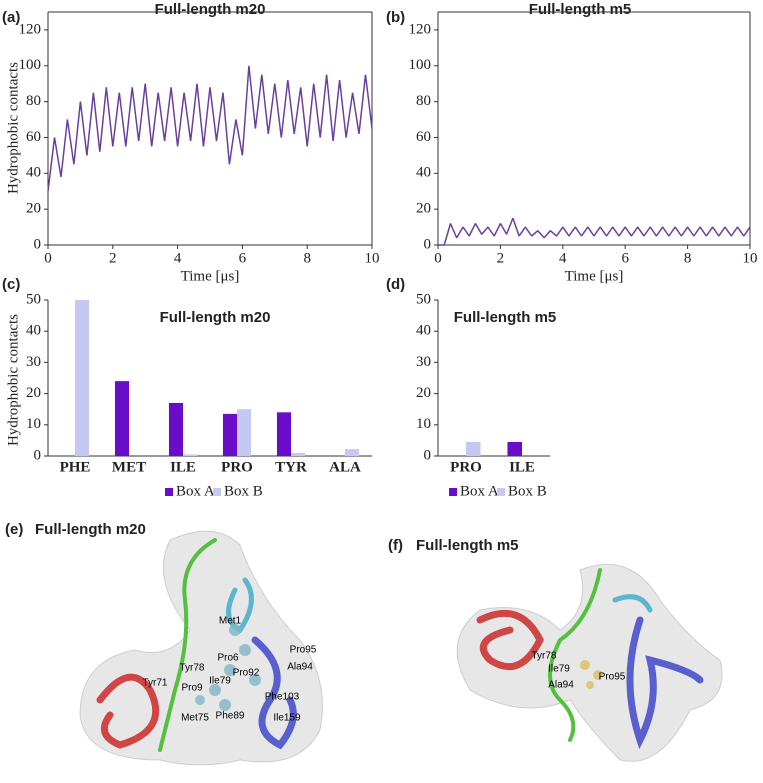 Image resolution: width=763 pixels, height=783 pixels. What do you see at coordinates (395, 545) in the screenshot?
I see `panel-label: (f)` at bounding box center [395, 545].